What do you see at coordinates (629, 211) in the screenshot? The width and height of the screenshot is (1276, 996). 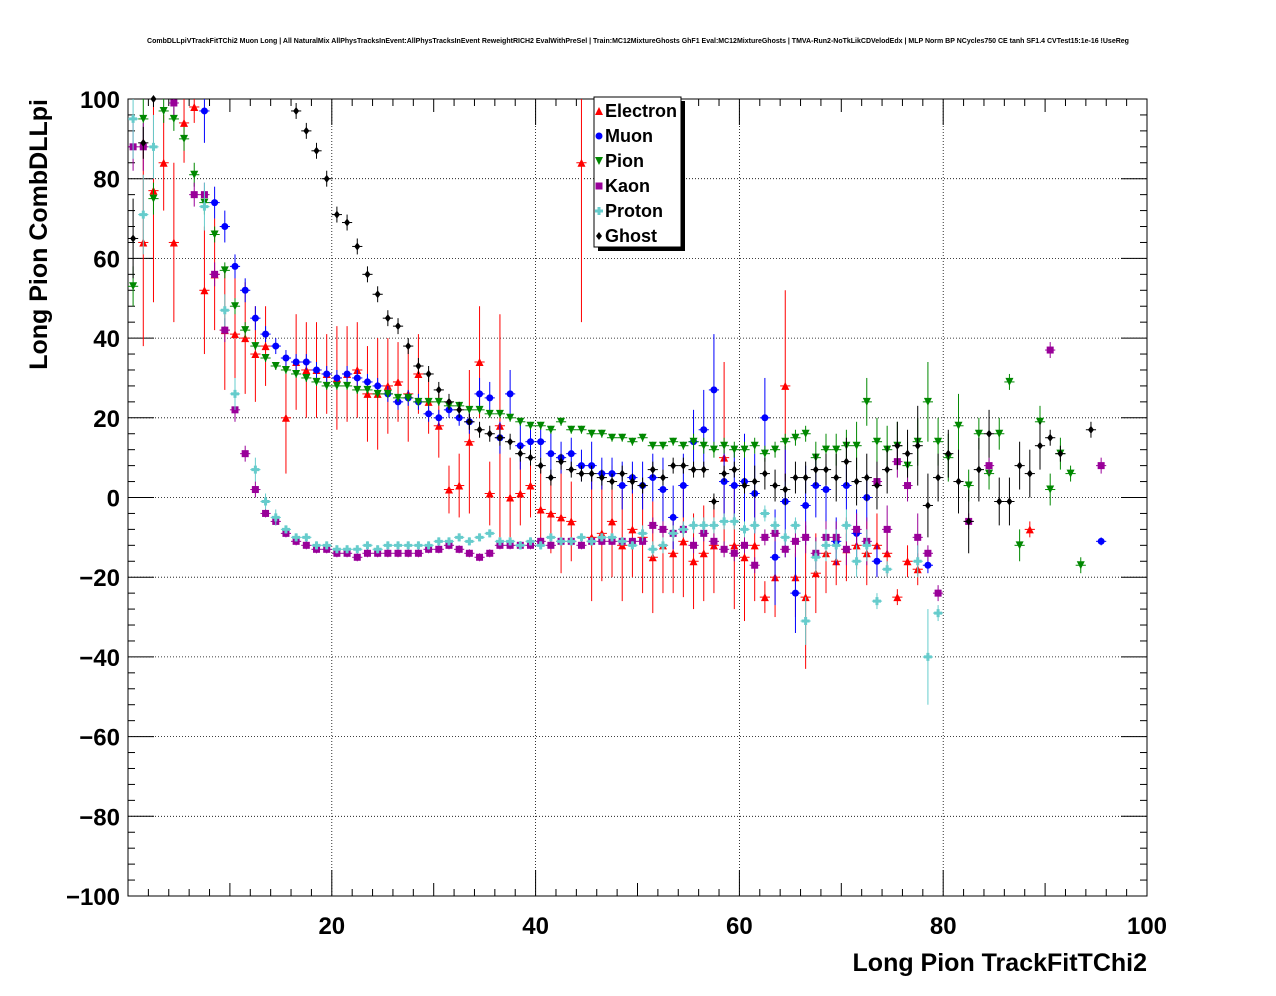 I see `legend-entry-proton: Proton` at bounding box center [629, 211].